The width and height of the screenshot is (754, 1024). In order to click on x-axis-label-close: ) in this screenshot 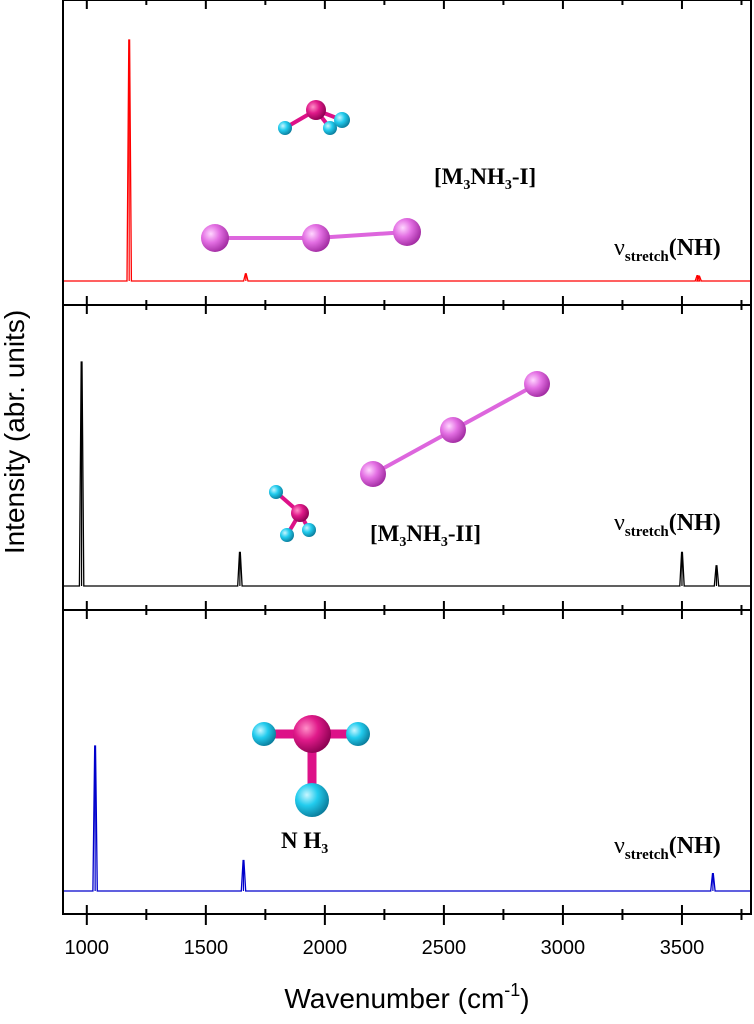, I will do `click(524, 998)`.